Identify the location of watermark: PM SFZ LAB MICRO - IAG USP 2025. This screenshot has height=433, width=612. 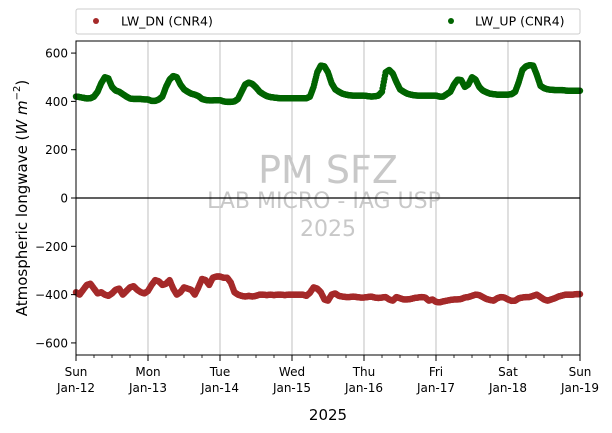
(324, 195).